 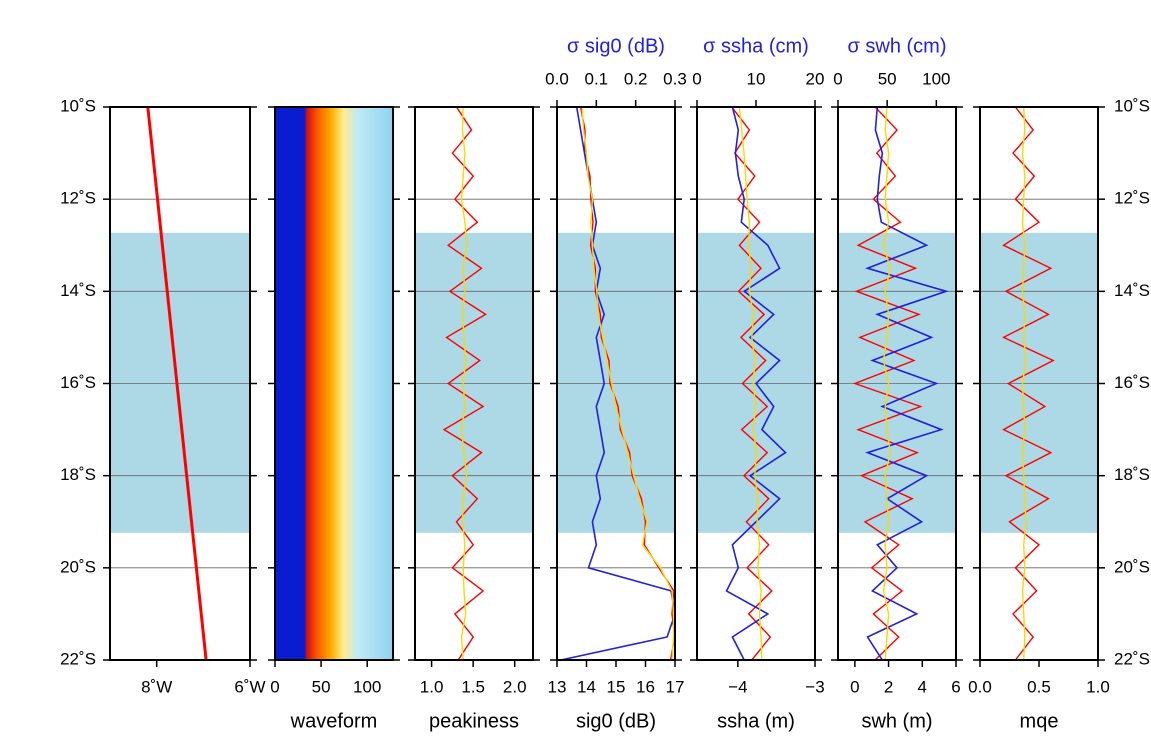 What do you see at coordinates (896, 721) in the screenshot?
I see `x-axis-label: swh (m)` at bounding box center [896, 721].